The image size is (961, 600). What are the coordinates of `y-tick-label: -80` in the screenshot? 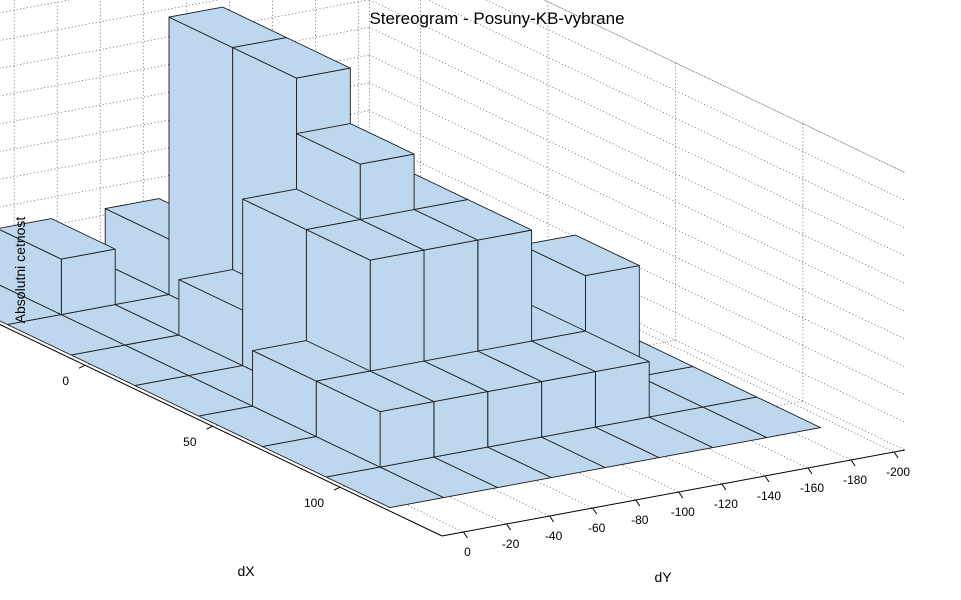 It's located at (640, 520).